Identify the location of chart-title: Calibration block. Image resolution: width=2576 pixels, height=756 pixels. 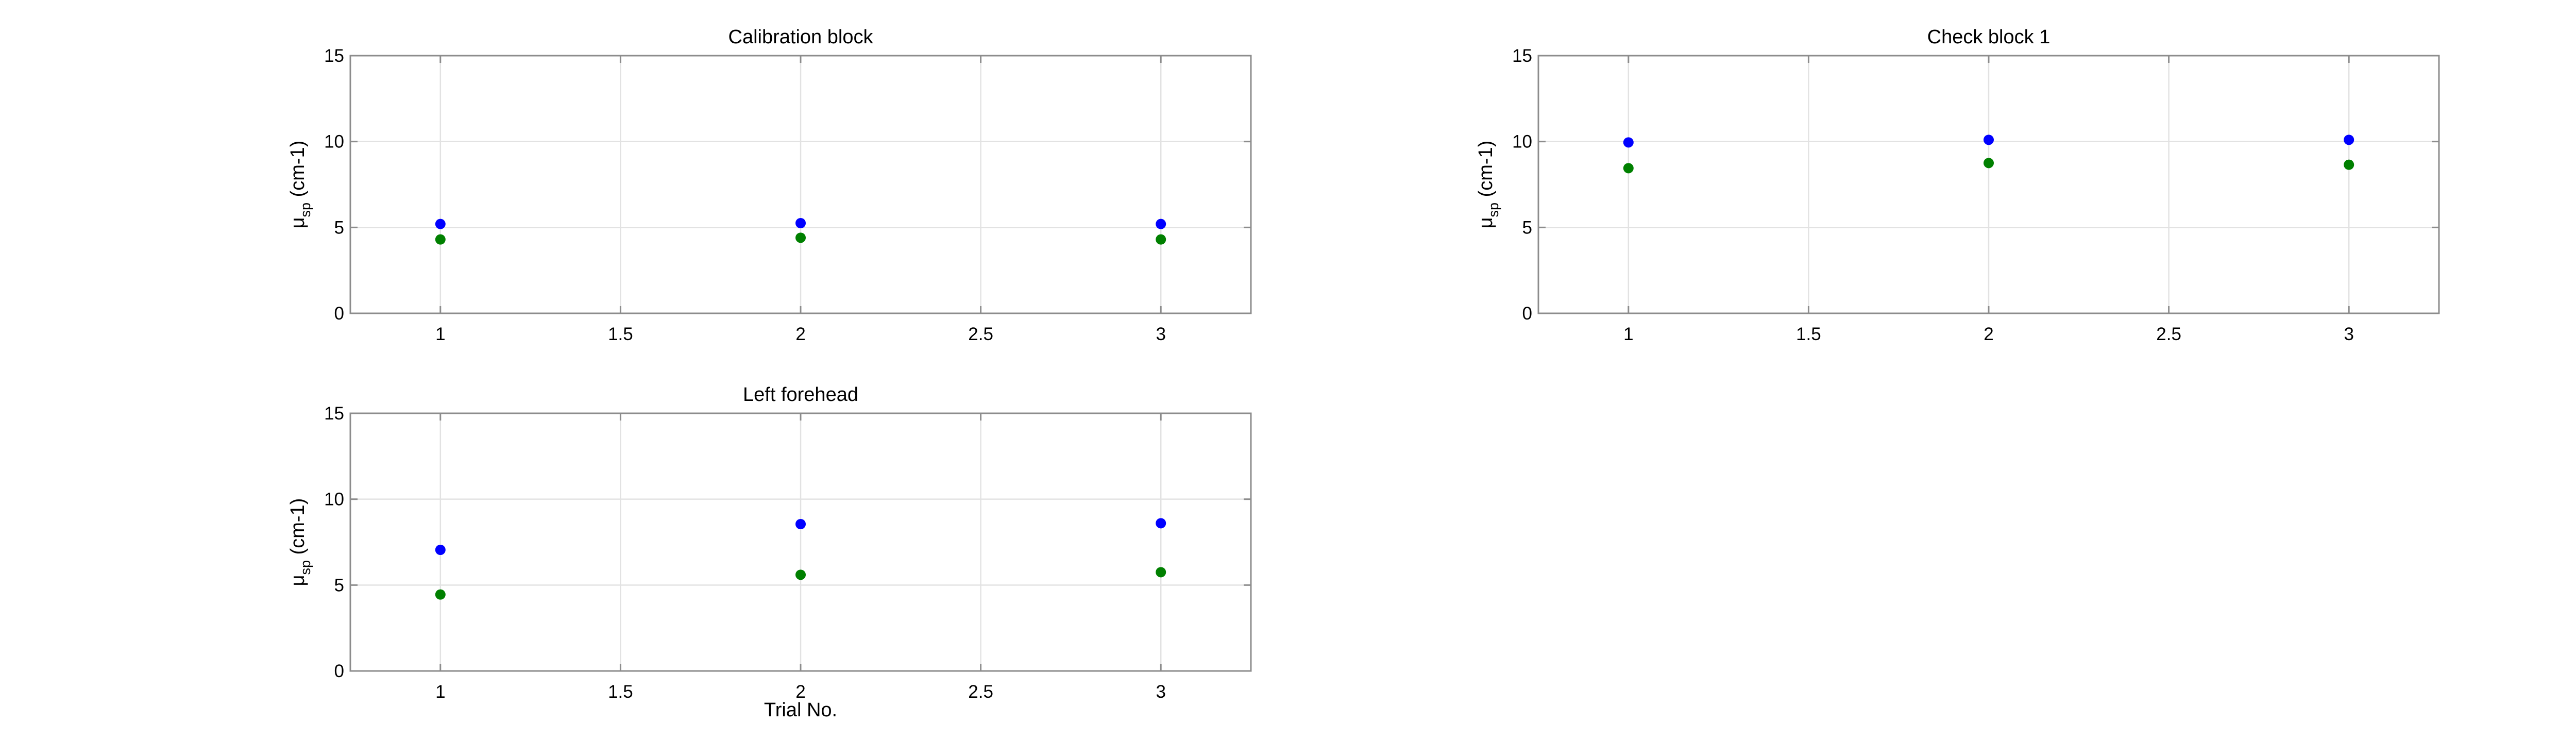
(801, 37).